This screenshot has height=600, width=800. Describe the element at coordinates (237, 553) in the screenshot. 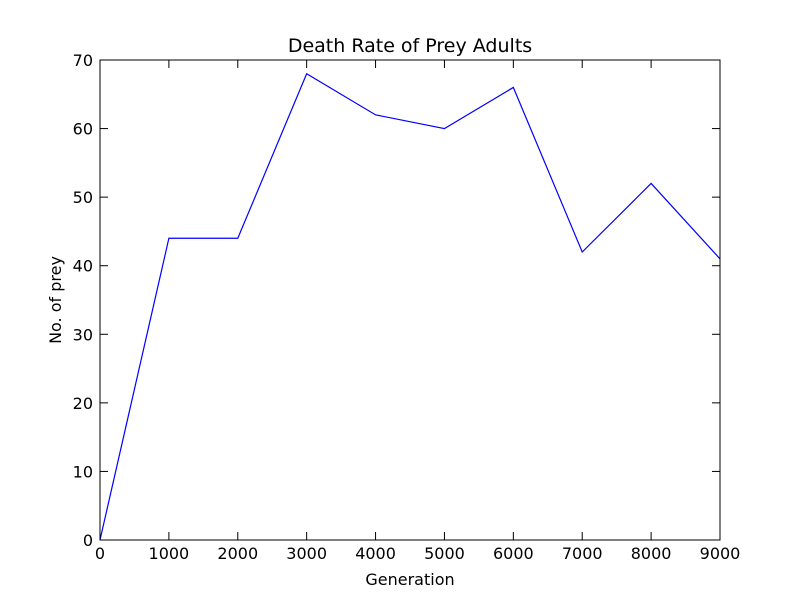

I see `x-tick-label: 2000` at that location.